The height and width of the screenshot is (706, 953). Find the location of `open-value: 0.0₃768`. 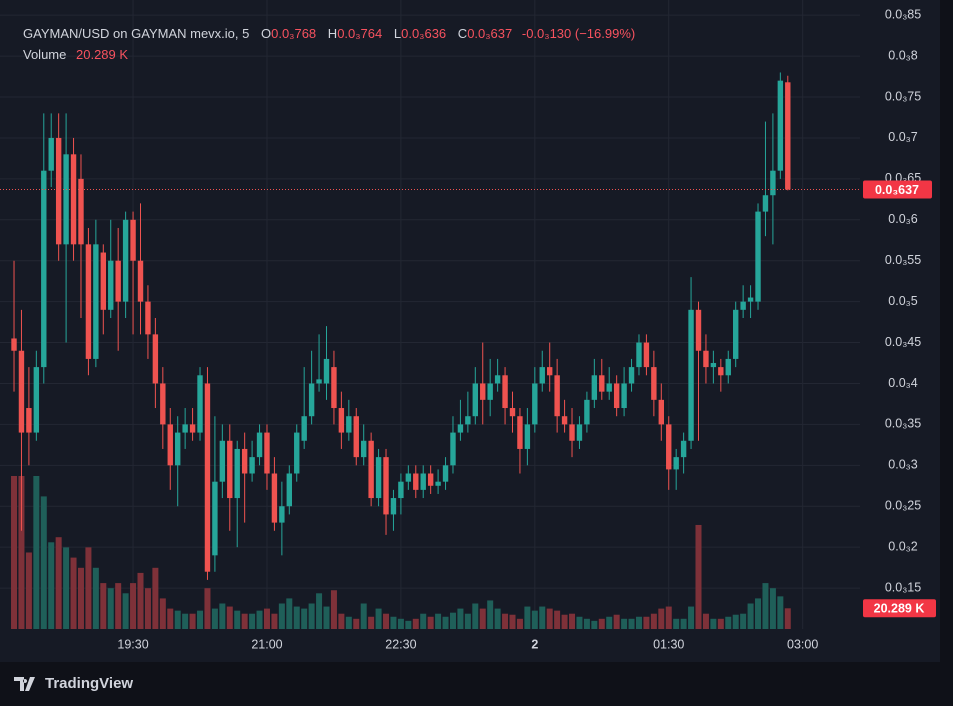

open-value: 0.0₃768 is located at coordinates (294, 33).